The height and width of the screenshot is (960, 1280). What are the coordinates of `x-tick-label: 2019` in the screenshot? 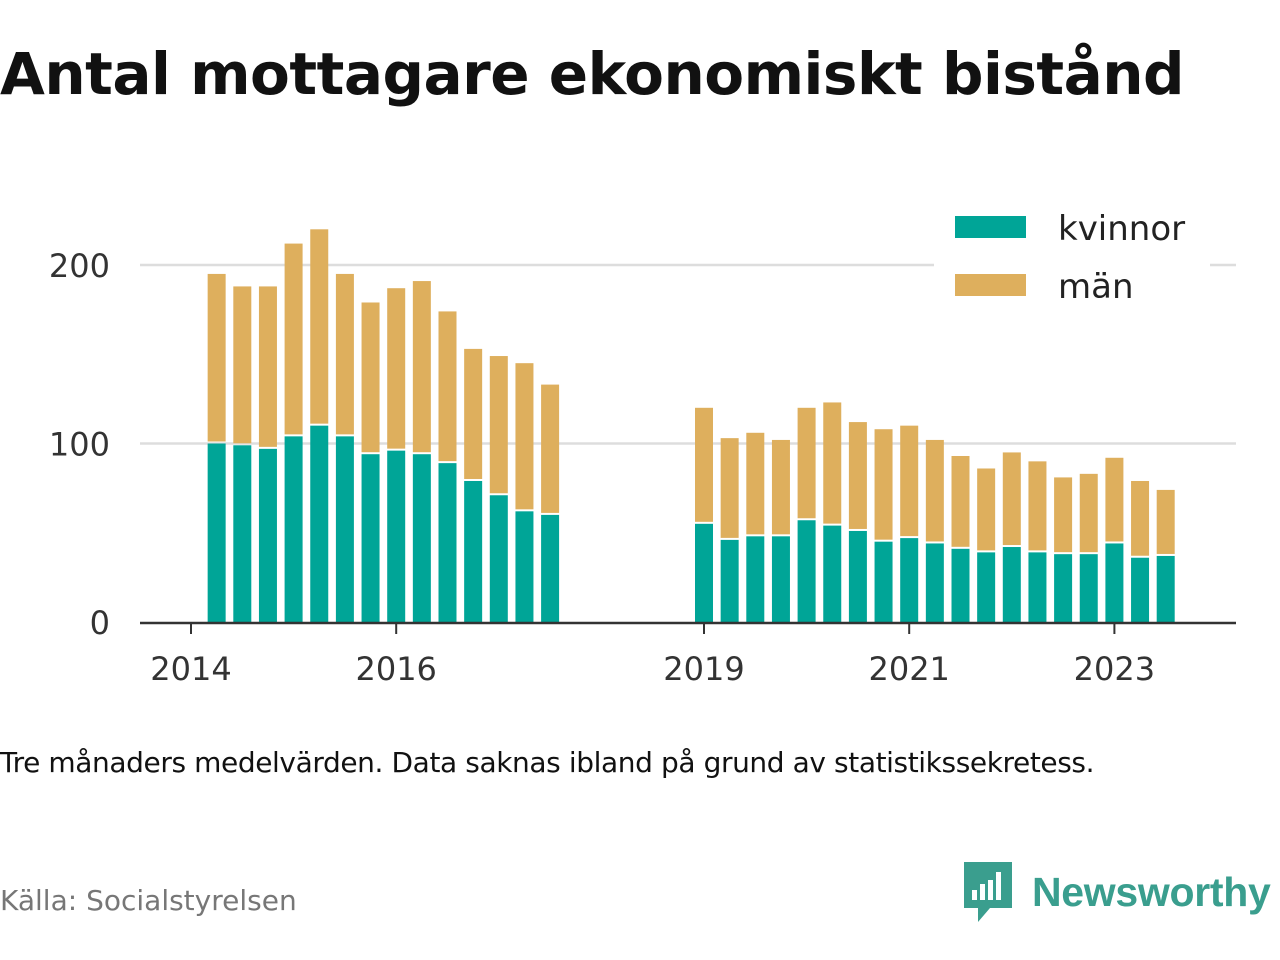 It's located at (703, 669).